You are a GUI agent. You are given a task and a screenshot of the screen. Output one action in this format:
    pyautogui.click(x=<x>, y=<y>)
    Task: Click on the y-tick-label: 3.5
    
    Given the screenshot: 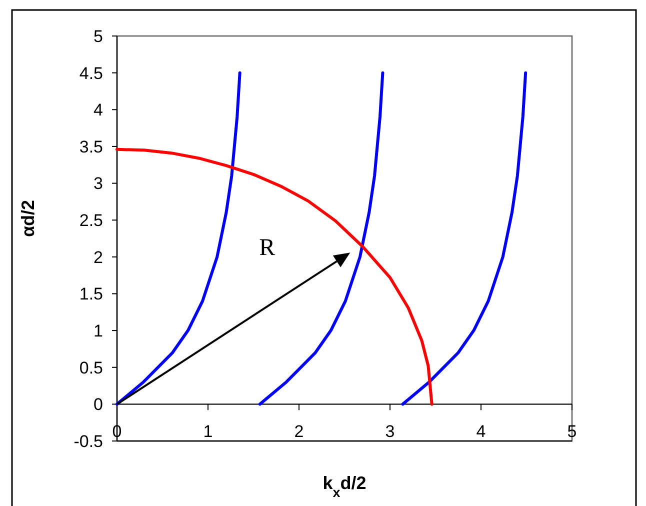 What is the action you would take?
    pyautogui.click(x=91, y=146)
    